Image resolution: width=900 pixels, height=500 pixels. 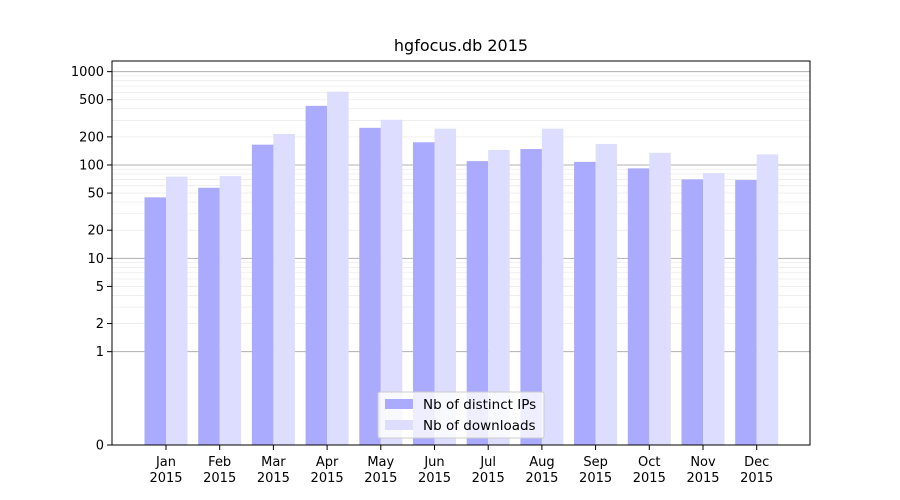 What do you see at coordinates (479, 426) in the screenshot?
I see `legend-label-downloads: Nb of downloads` at bounding box center [479, 426].